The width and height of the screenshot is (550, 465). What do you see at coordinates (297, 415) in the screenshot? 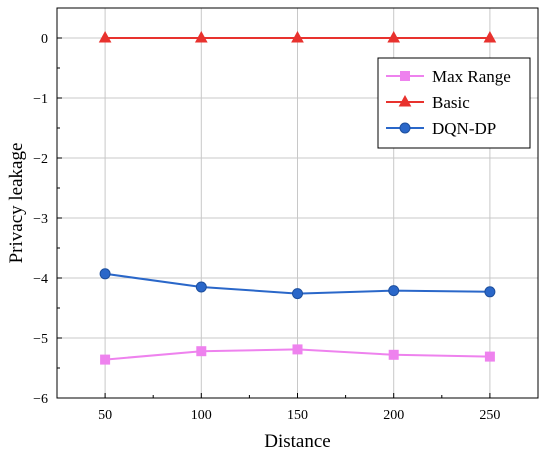
I see `x-tick-label: 150` at bounding box center [297, 415].